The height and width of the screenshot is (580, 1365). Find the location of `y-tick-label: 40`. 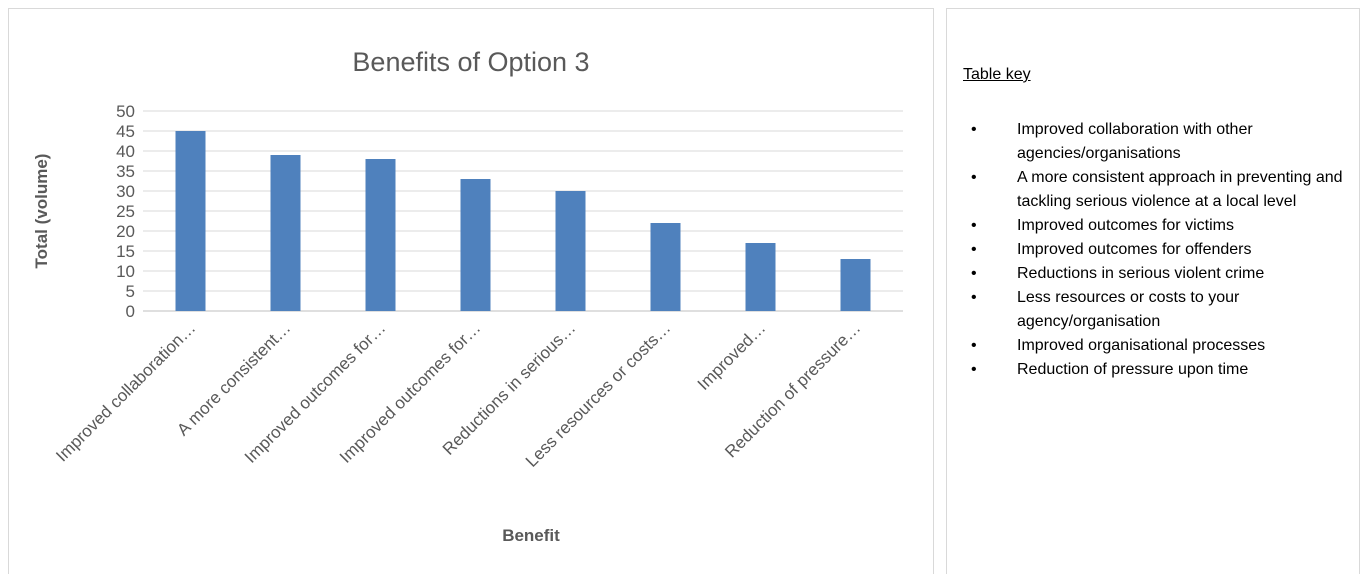

y-tick-label: 40 is located at coordinates (125, 151).